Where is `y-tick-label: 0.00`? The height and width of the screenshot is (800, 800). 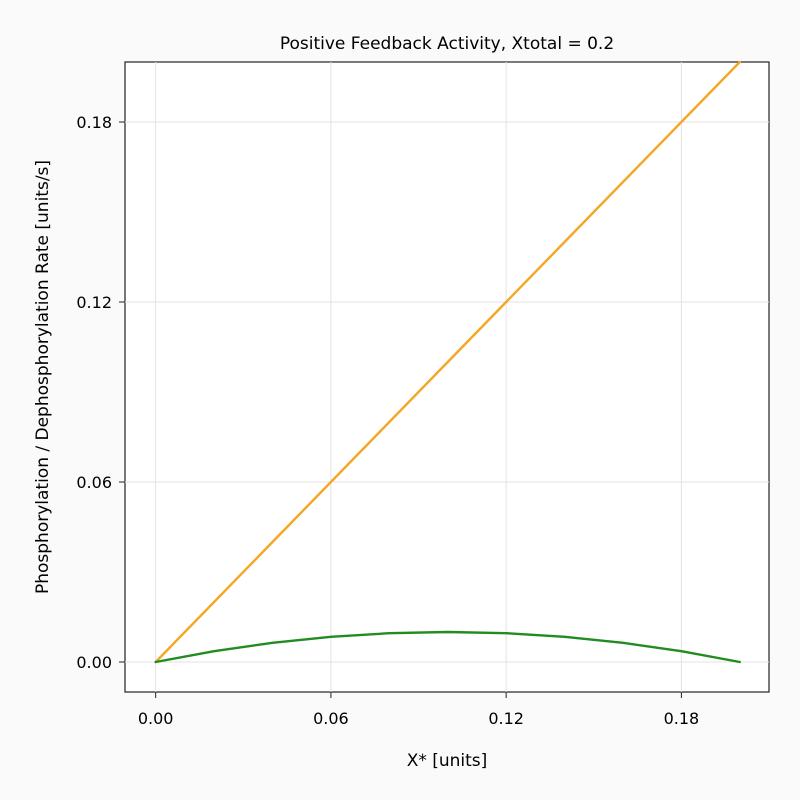
y-tick-label: 0.00 is located at coordinates (94, 662).